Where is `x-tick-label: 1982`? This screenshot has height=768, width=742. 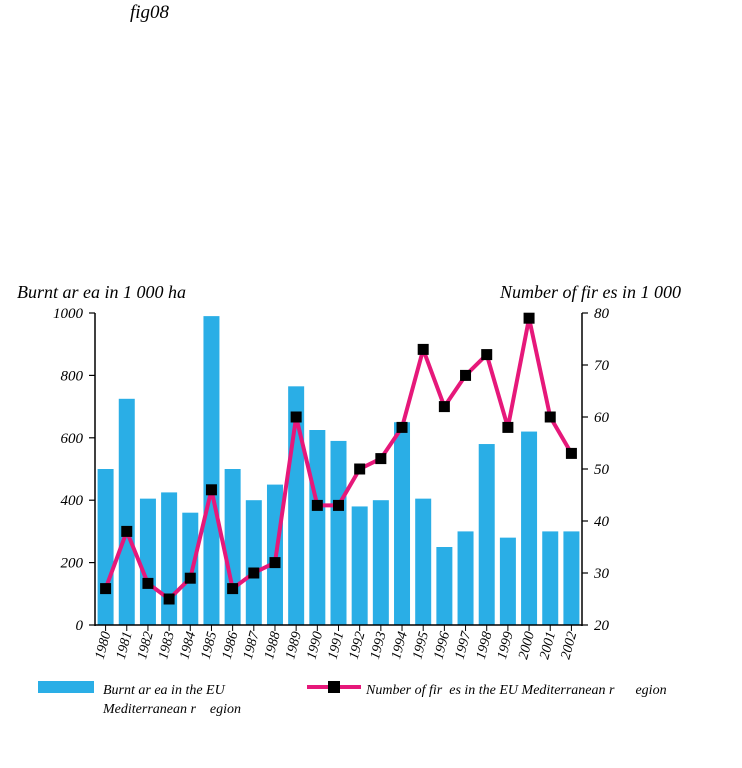
x-tick-label: 1982 is located at coordinates (146, 645).